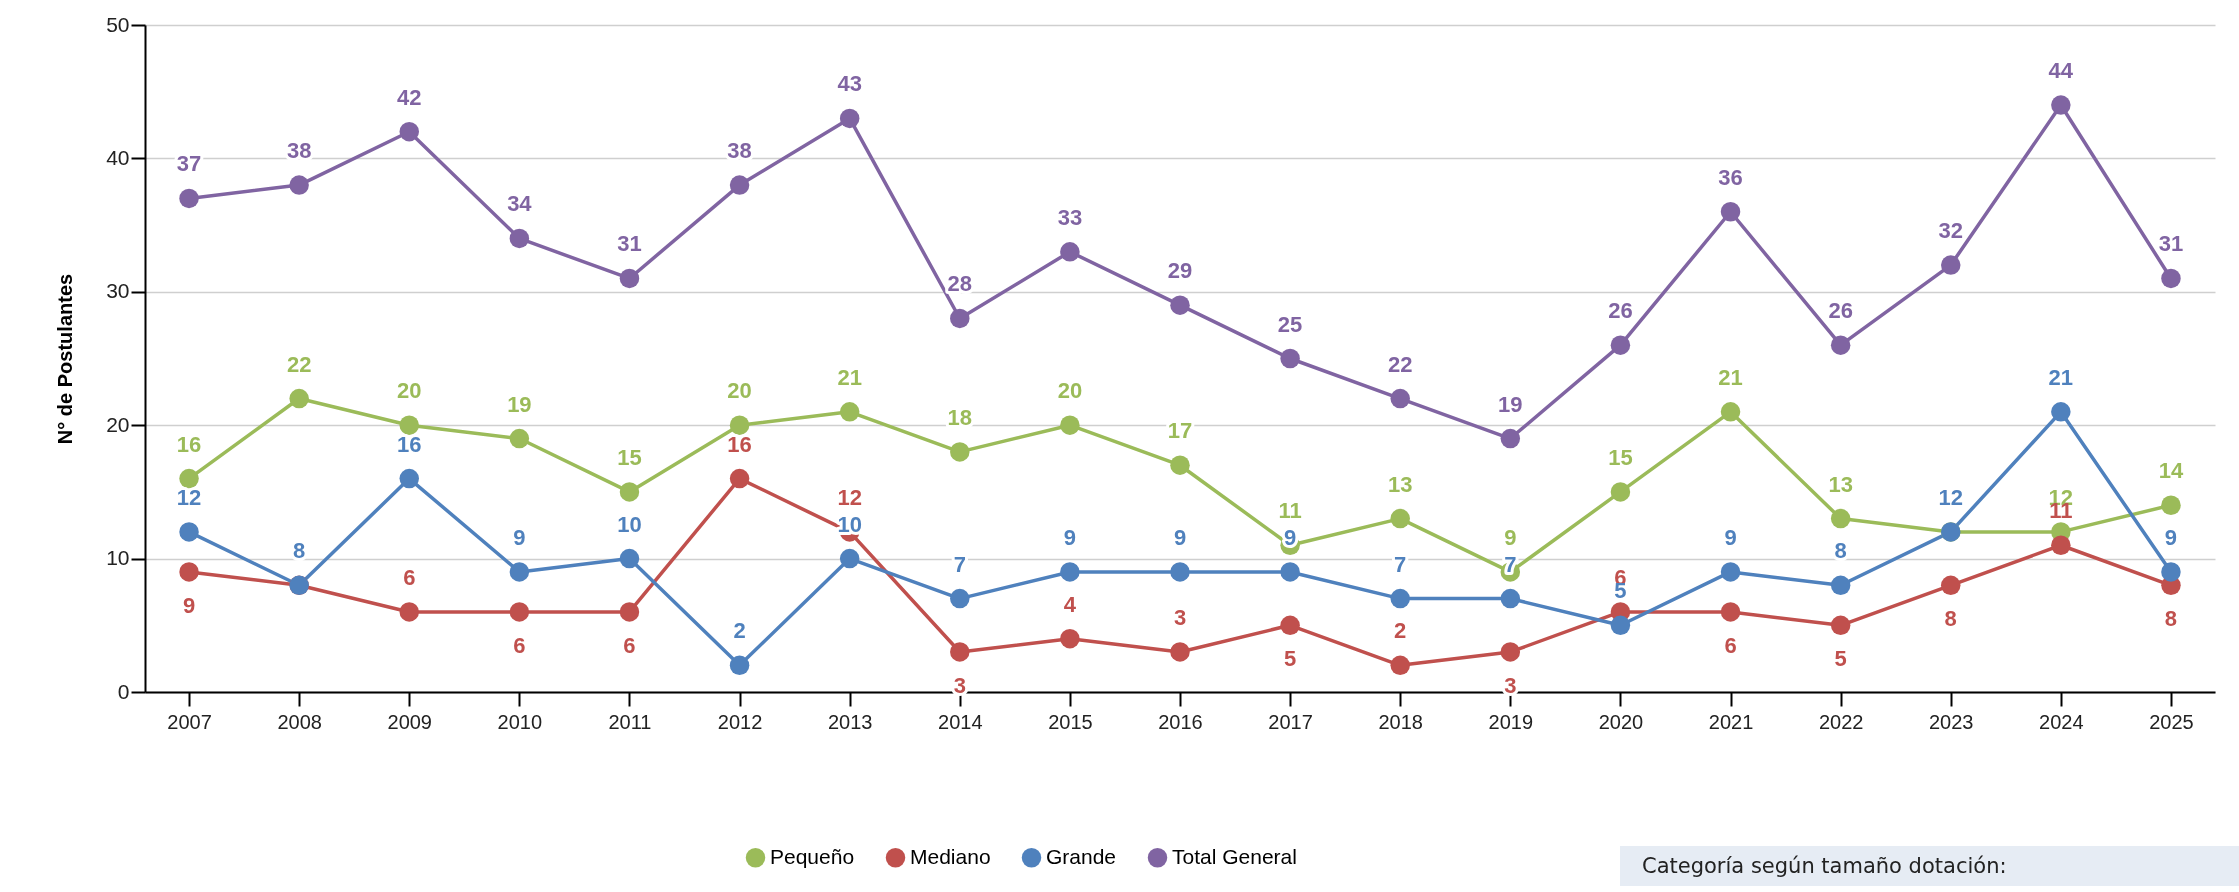 The width and height of the screenshot is (2239, 892). What do you see at coordinates (1951, 721) in the screenshot?
I see `x-tick-label: 2023` at bounding box center [1951, 721].